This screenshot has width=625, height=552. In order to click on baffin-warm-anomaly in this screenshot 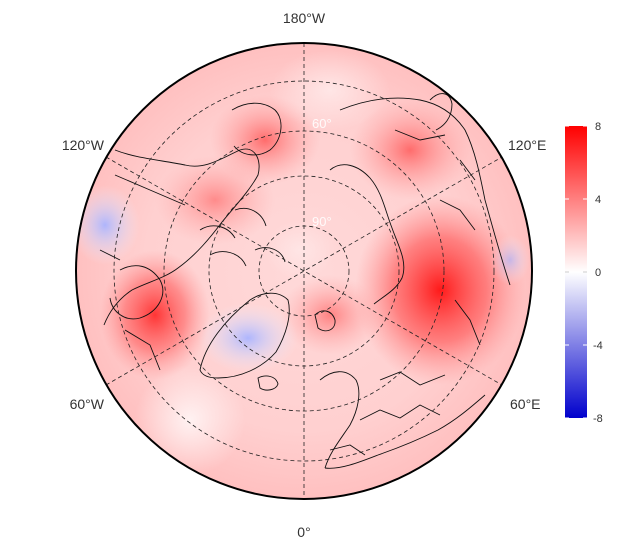, I will do `click(155, 315)`.